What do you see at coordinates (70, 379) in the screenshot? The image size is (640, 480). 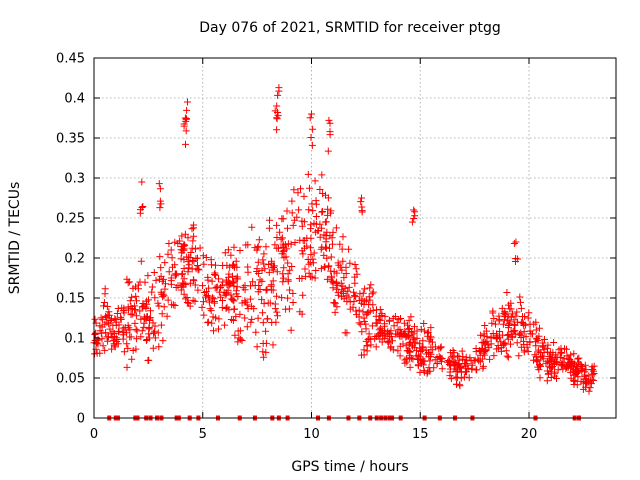 I see `y-tick-label: 0.05` at bounding box center [70, 379].